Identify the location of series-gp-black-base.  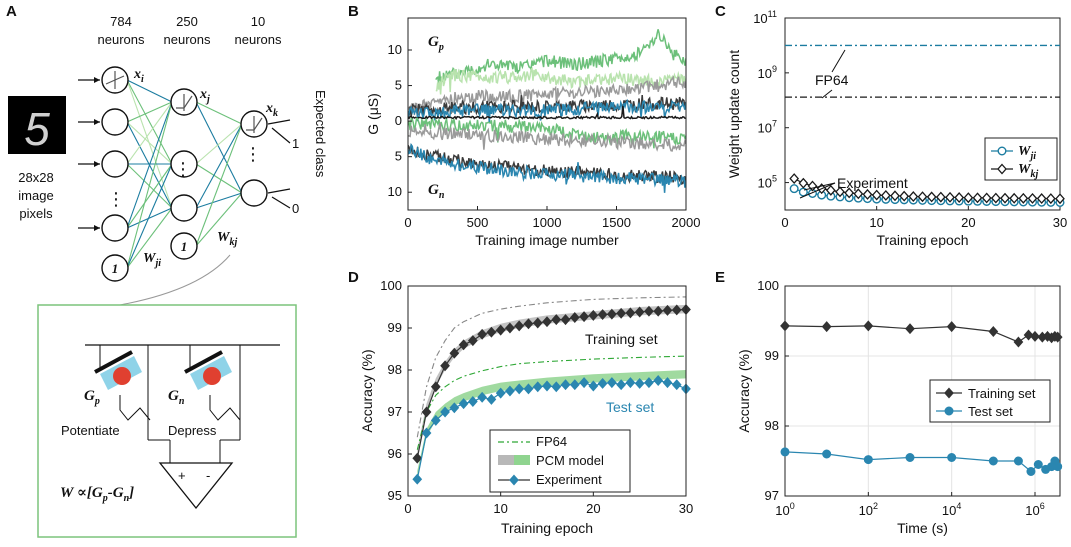
(547, 113).